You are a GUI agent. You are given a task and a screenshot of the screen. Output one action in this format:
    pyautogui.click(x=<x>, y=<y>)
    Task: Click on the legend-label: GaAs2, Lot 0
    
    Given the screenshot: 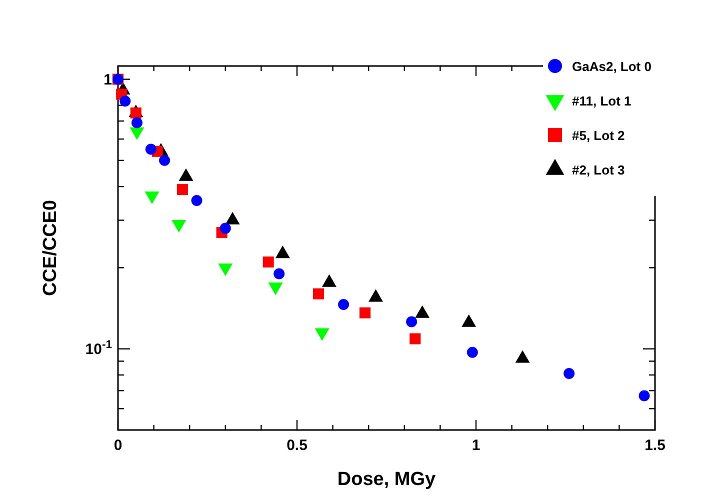 What is the action you would take?
    pyautogui.click(x=612, y=66)
    